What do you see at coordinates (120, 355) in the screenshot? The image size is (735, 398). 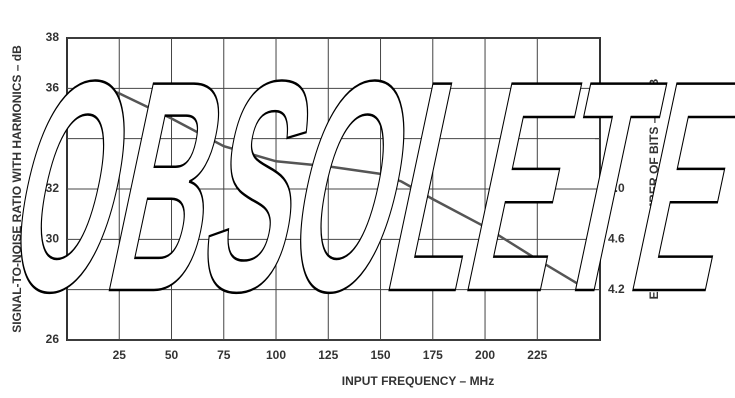 I see `x-tick-label: 25` at bounding box center [120, 355].